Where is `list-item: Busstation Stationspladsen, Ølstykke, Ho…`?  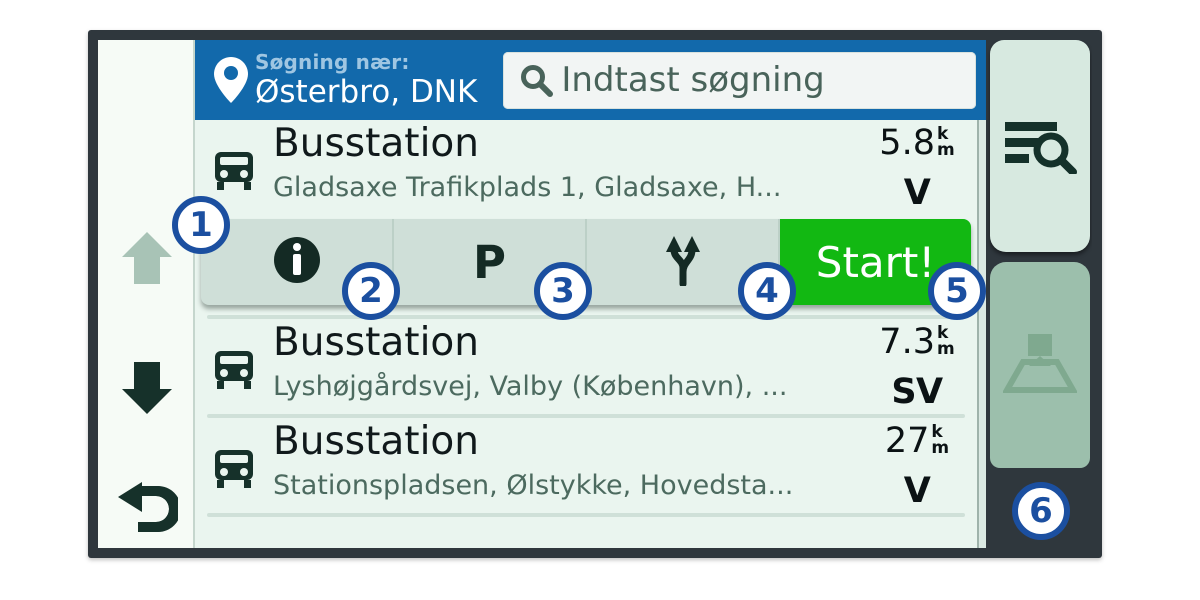 list-item: Busstation Stationspladsen, Ølstykke, Ho… is located at coordinates (586, 465).